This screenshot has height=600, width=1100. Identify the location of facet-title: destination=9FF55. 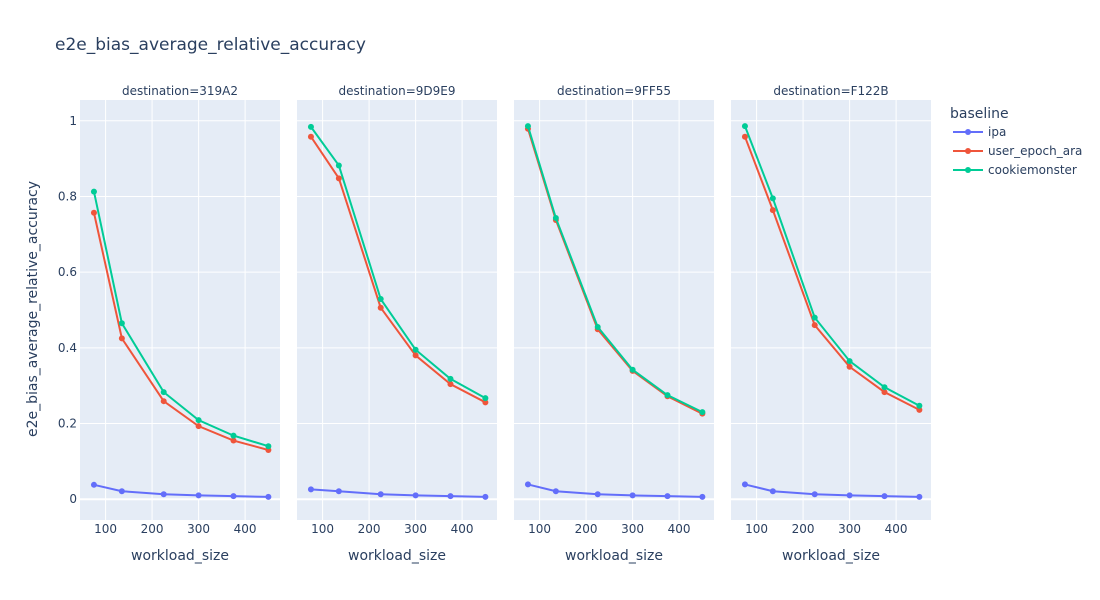
(614, 91).